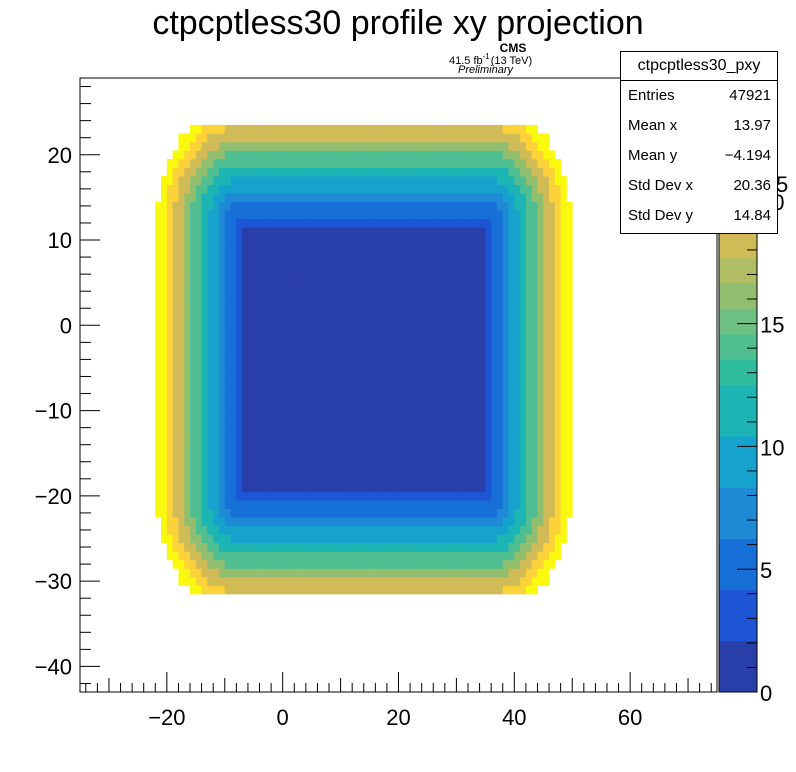  Describe the element at coordinates (53, 496) in the screenshot. I see `y-tick-label: −20` at that location.